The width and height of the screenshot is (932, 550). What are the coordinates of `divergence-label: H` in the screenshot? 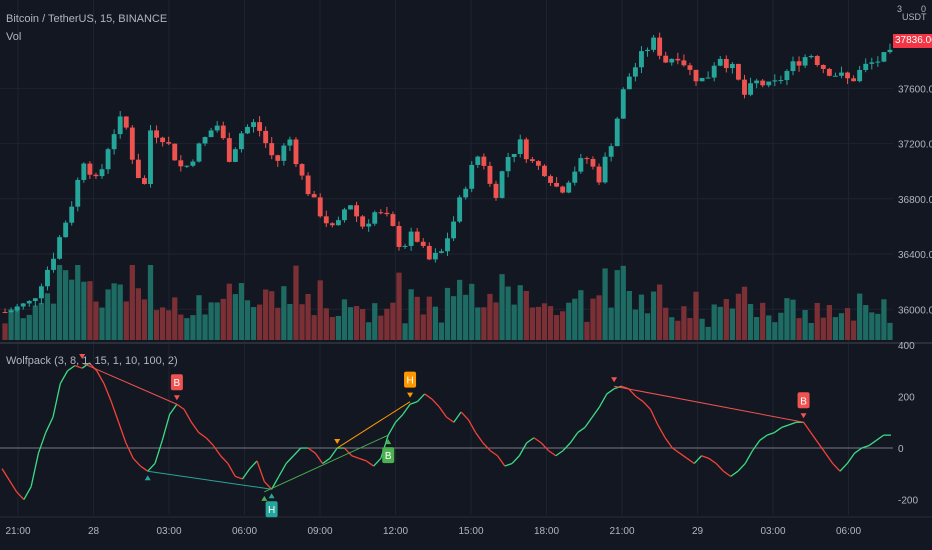 It's located at (410, 379).